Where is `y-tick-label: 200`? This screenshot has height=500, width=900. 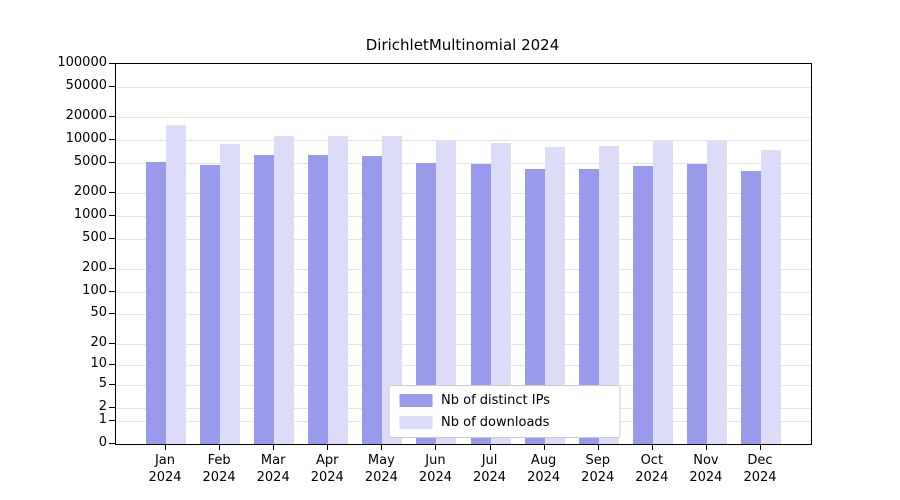 y-tick-label: 200 is located at coordinates (94, 267).